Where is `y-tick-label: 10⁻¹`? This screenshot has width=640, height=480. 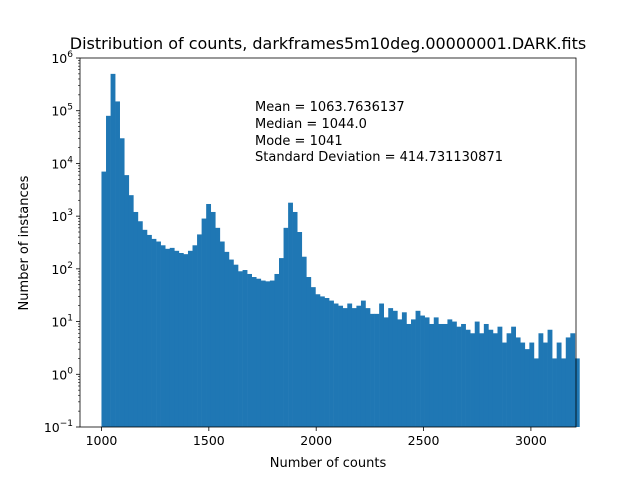 y-tick-label: 10⁻¹ is located at coordinates (58, 427).